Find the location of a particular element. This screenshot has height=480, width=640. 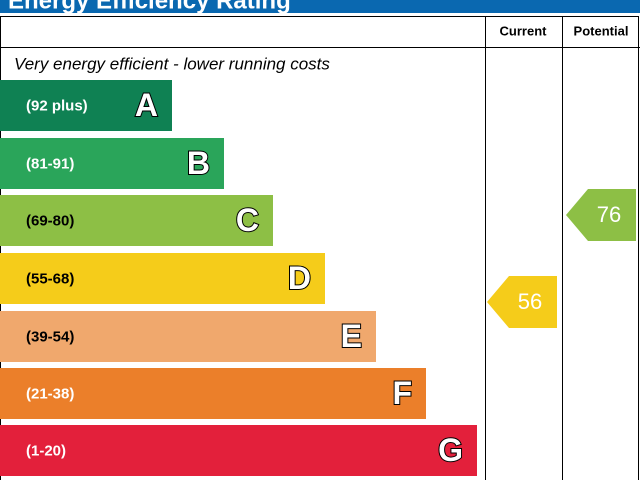

band-range: (21-38) is located at coordinates (50, 393).